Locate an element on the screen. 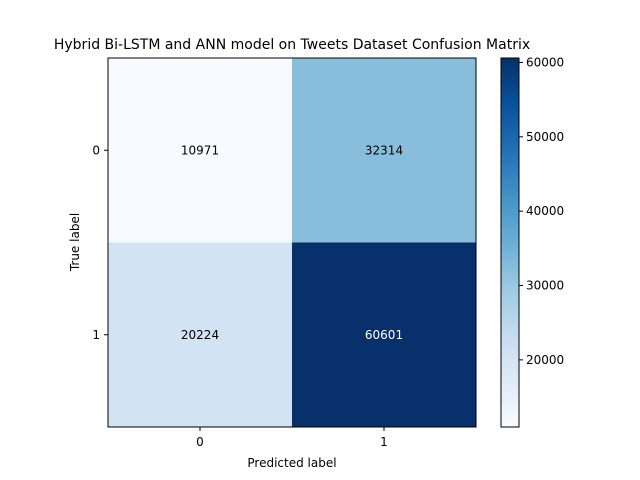  colorbar-ticks: 20000 30000 40000 50000 60000 is located at coordinates (541, 211).